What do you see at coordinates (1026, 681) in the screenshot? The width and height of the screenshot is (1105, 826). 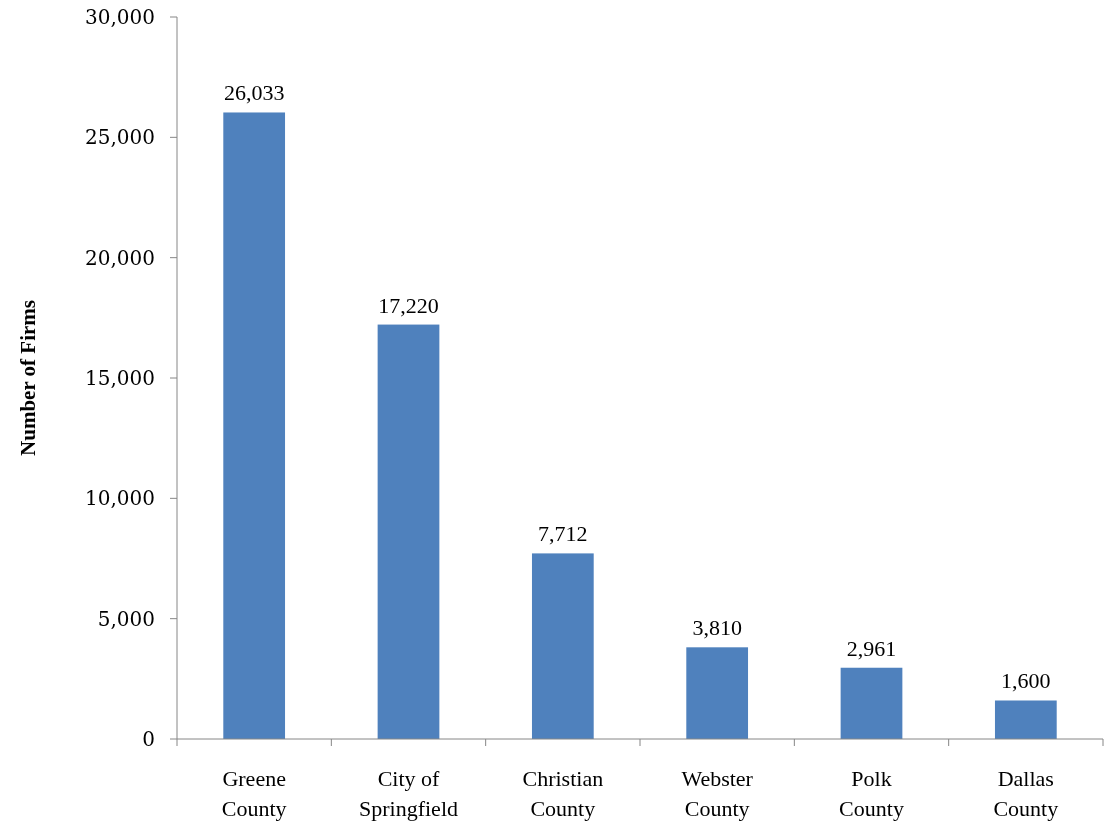 I see `data-label: 1,600` at bounding box center [1026, 681].